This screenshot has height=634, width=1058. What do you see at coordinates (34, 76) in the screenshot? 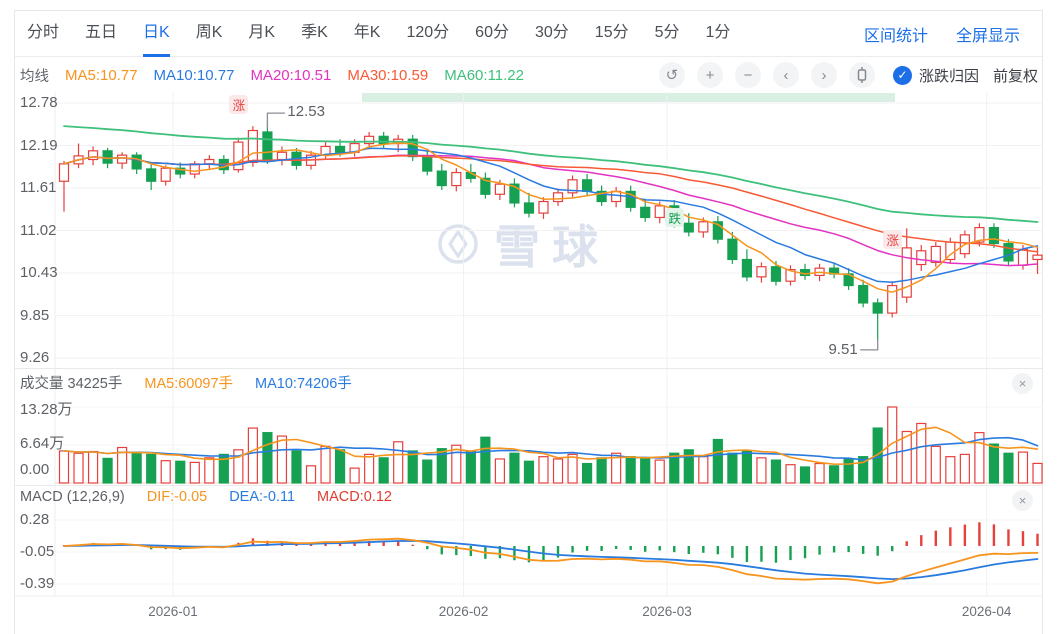
I see `ma-legend-title: 均线` at bounding box center [34, 76].